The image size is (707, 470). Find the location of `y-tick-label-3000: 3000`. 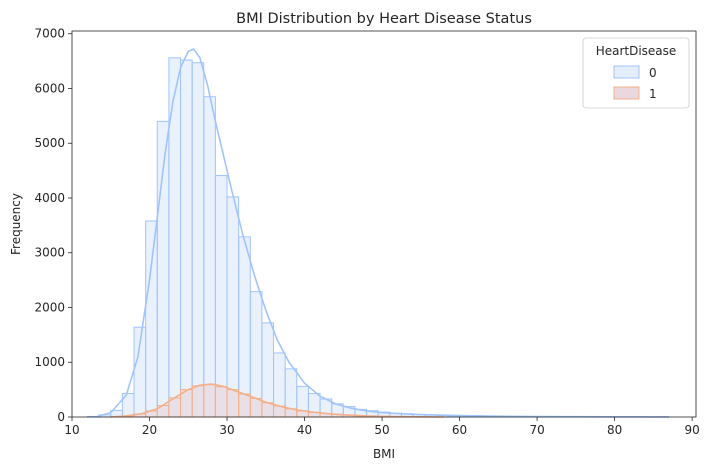

y-tick-label-3000: 3000 is located at coordinates (49, 253).